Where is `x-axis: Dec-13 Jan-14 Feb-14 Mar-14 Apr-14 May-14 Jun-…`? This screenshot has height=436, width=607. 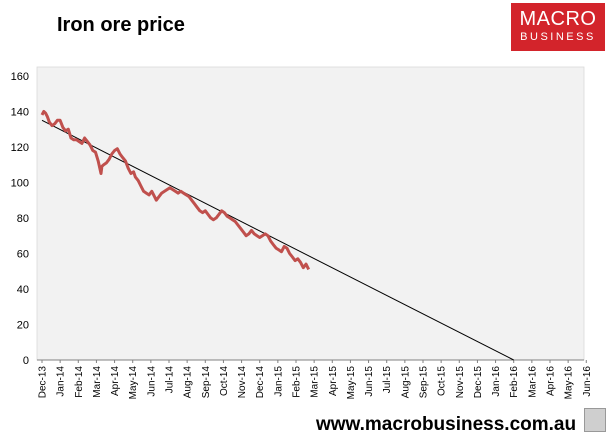 x-axis: Dec-13 Jan-14 Feb-14 Mar-14 Apr-14 May-14 Jun-… is located at coordinates (315, 379).